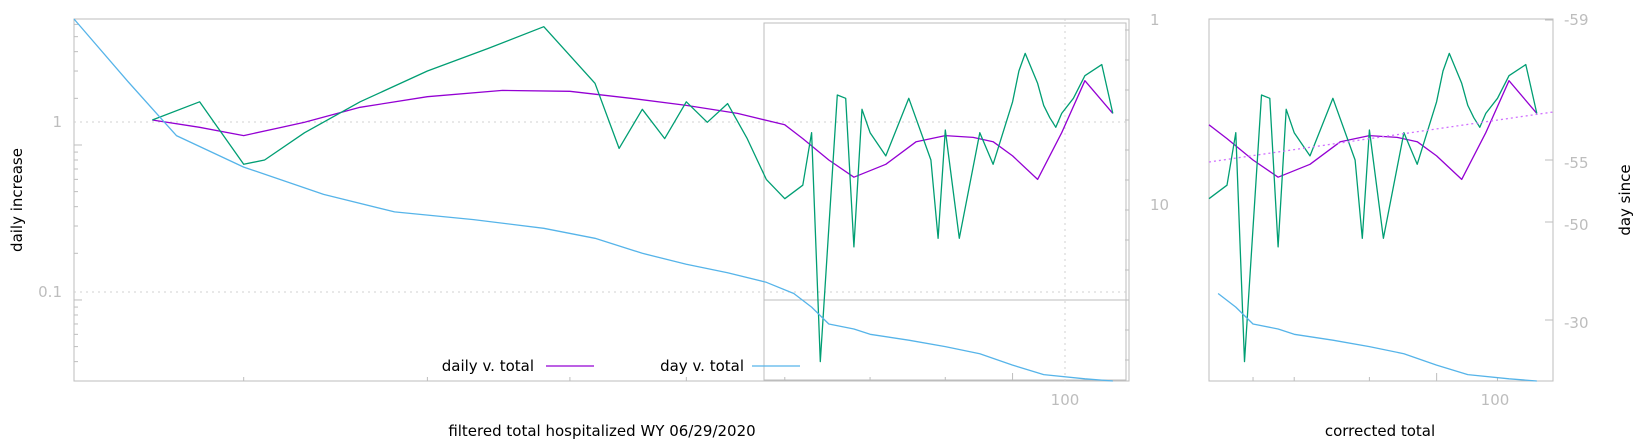 This screenshot has height=444, width=1640. What do you see at coordinates (1576, 323) in the screenshot?
I see `right-y-tick-label-30: -30` at bounding box center [1576, 323].